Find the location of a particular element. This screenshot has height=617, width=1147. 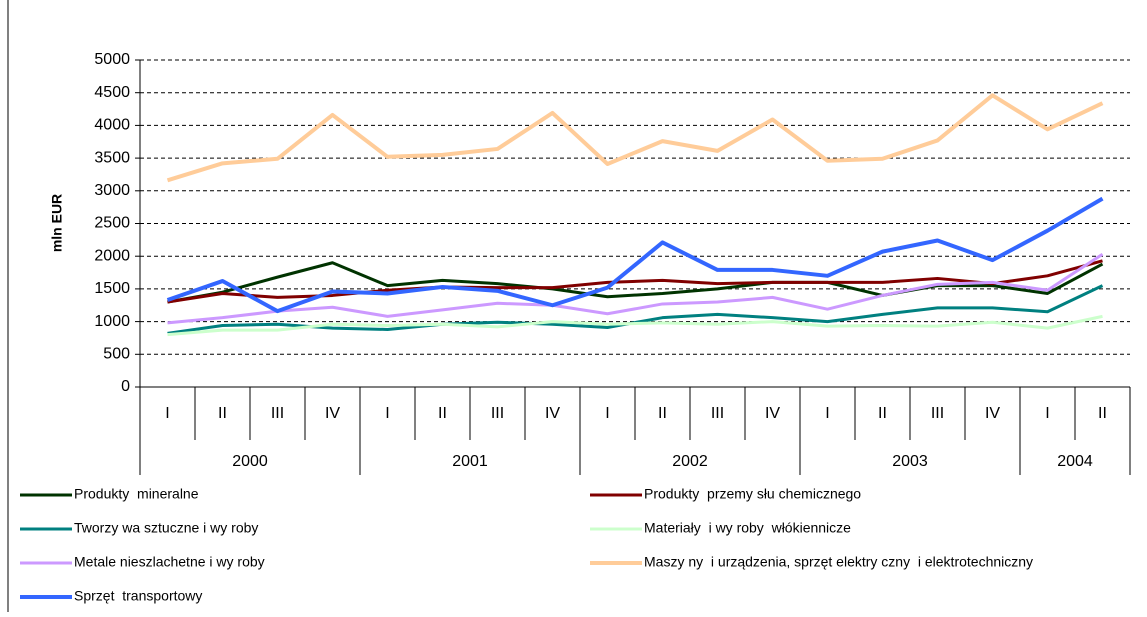

legend-label: Sprzęt transportowy is located at coordinates (138, 596).